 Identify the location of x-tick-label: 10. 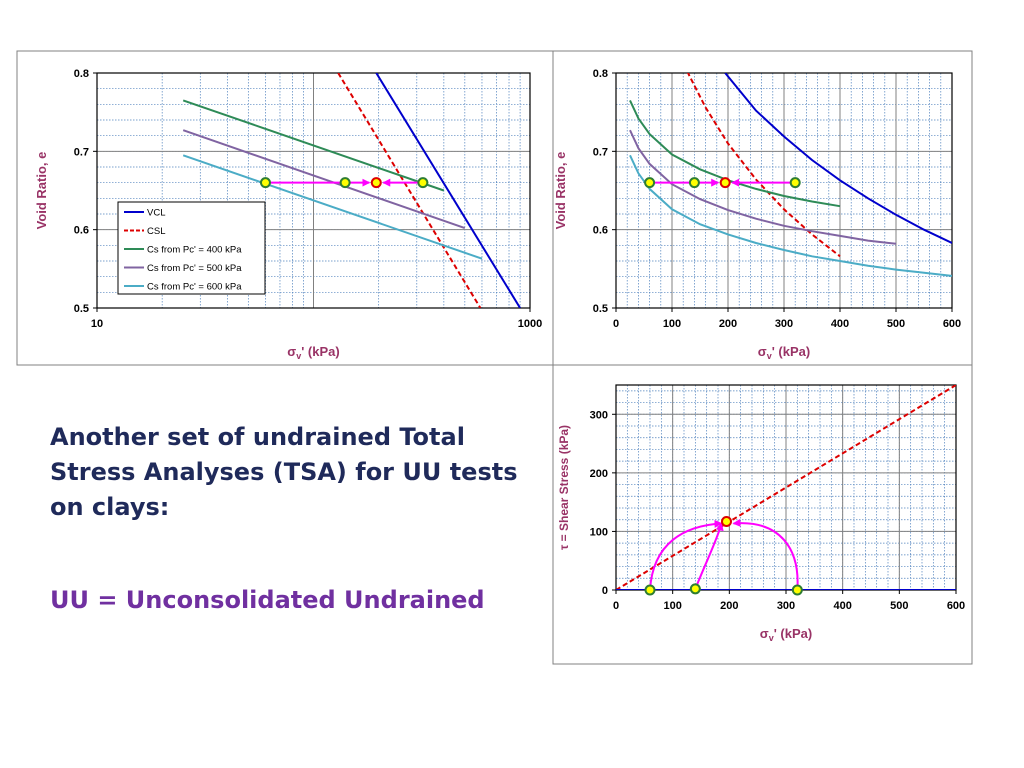
(97, 324).